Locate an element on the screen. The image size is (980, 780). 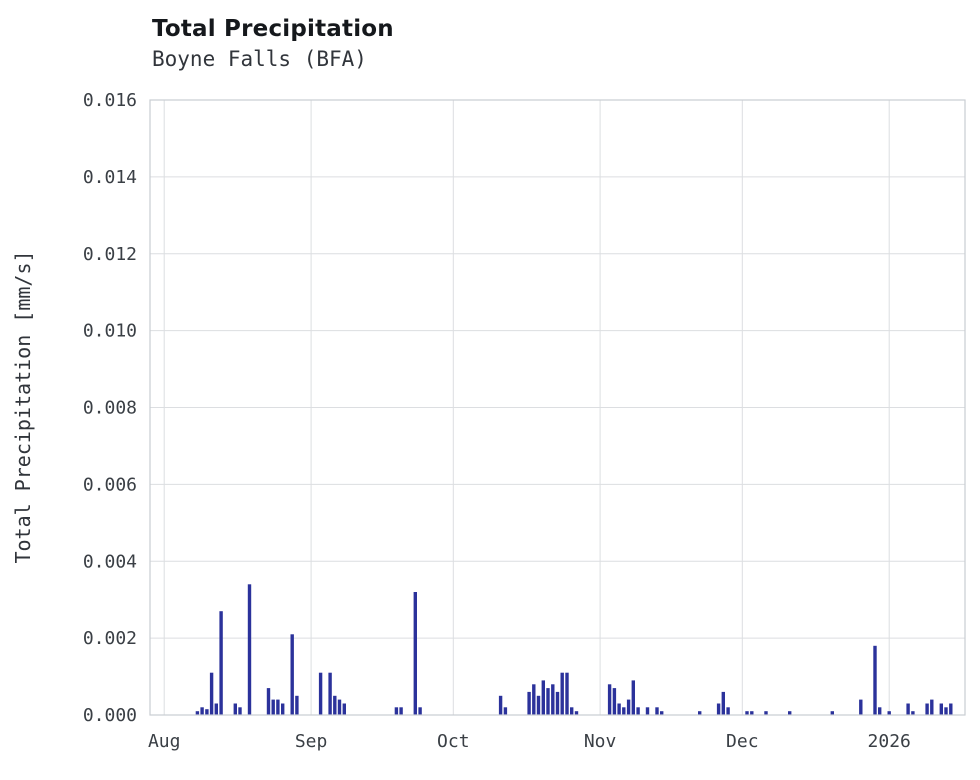
chart-header: Total Precipitation Boyne Falls (BFA) is located at coordinates (273, 43).